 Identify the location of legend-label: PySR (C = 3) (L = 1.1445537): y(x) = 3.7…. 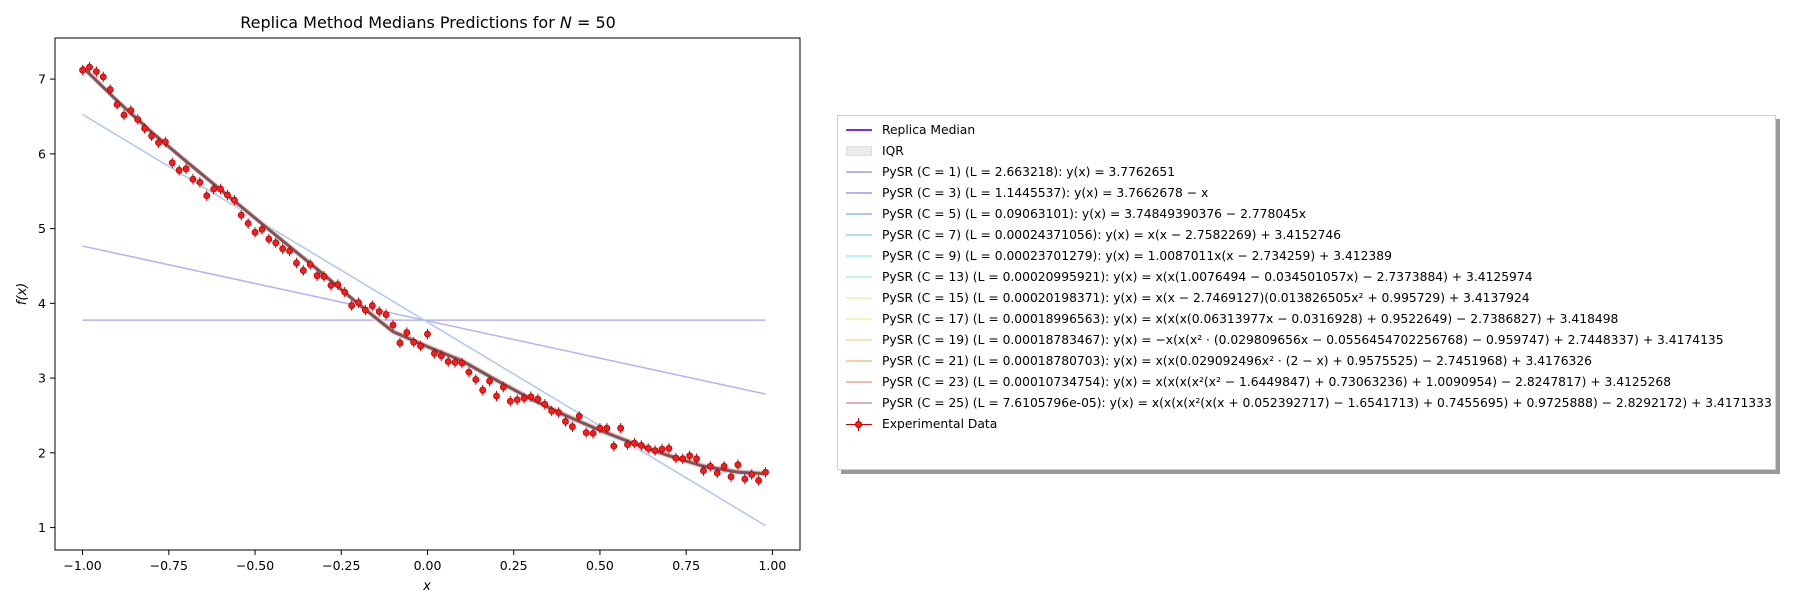
(1045, 192).